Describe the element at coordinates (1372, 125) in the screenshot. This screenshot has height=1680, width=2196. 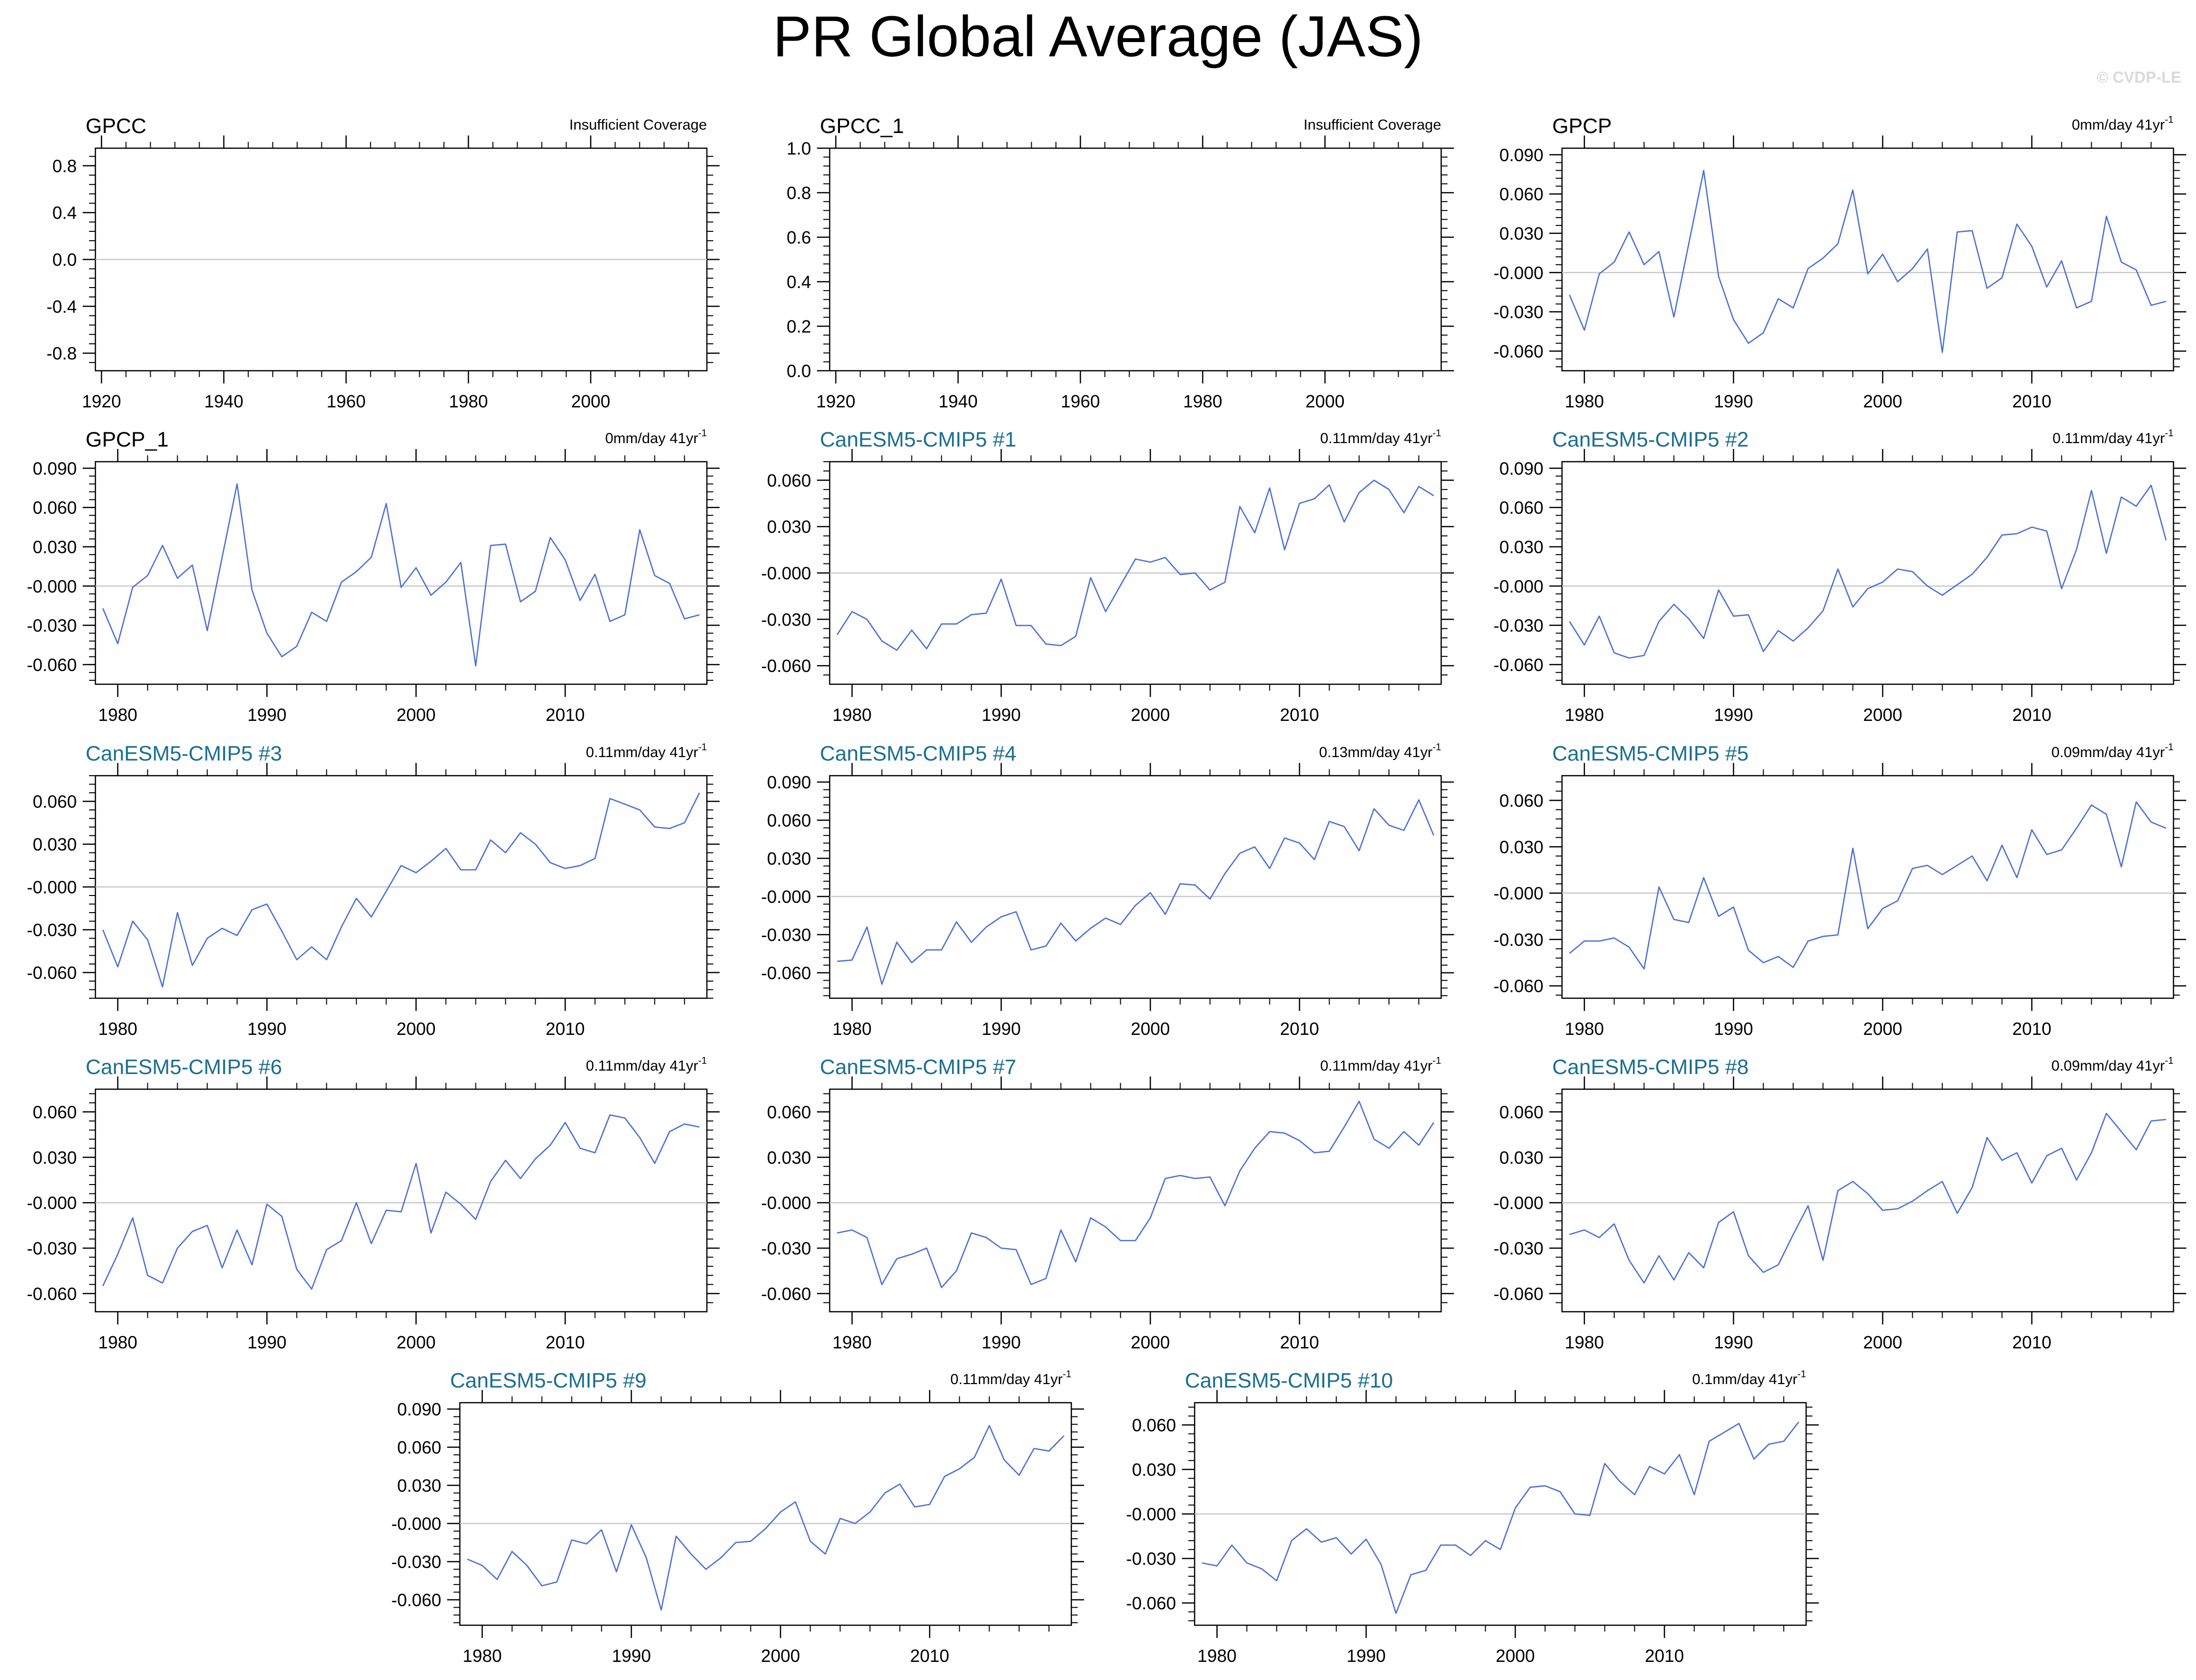
I see `trend-label: Insufficient Coverage` at that location.